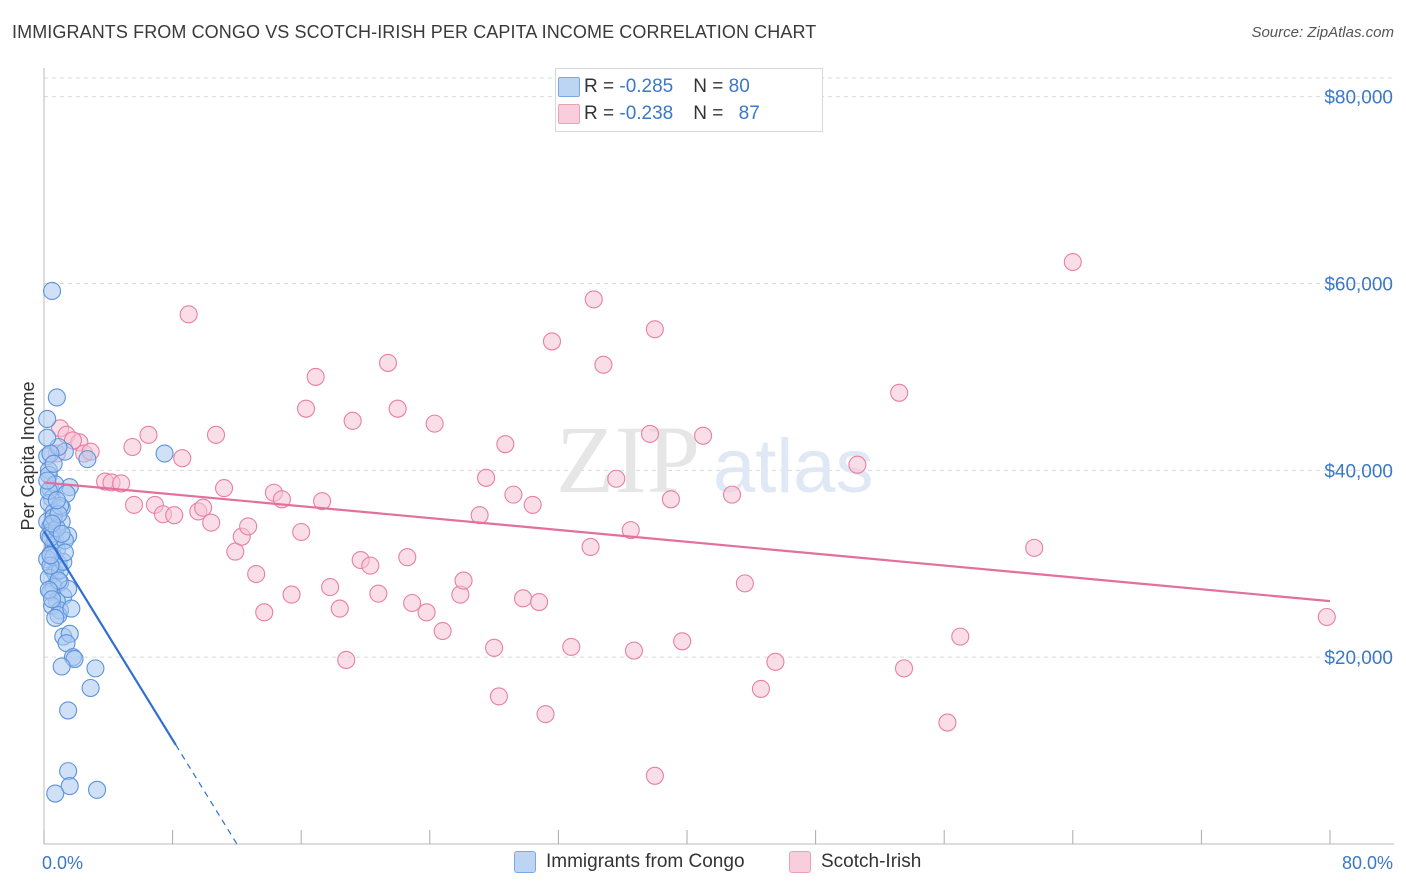  I want to click on legend-r-value: -0.285, so click(646, 86).